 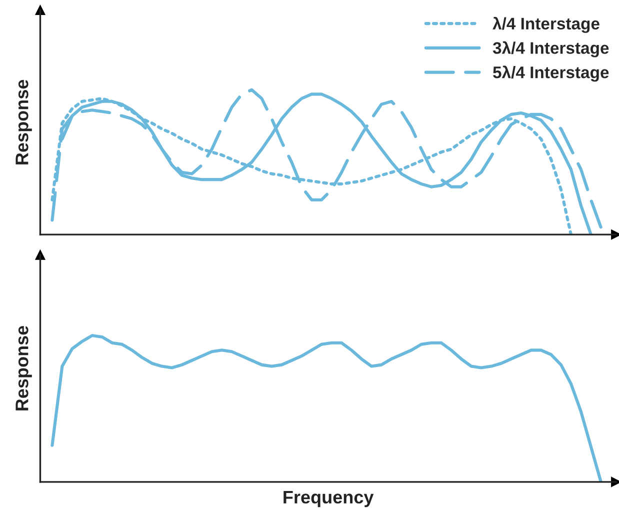 I want to click on legend-label: 5λ/4 Interstage, so click(x=551, y=74).